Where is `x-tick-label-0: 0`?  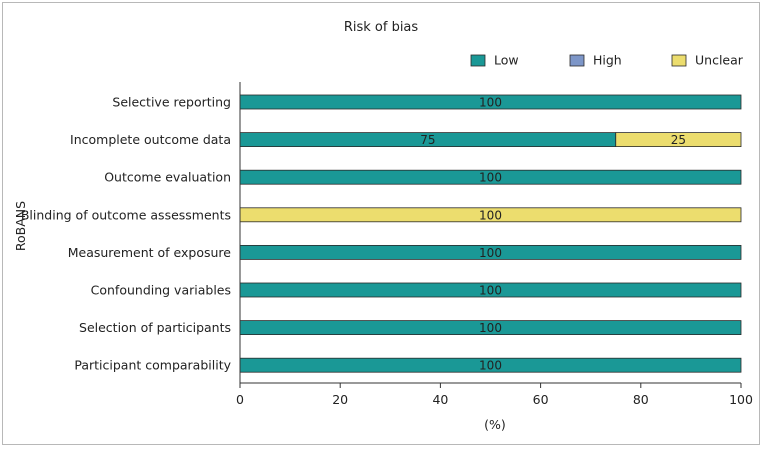
x-tick-label-0: 0 is located at coordinates (240, 399).